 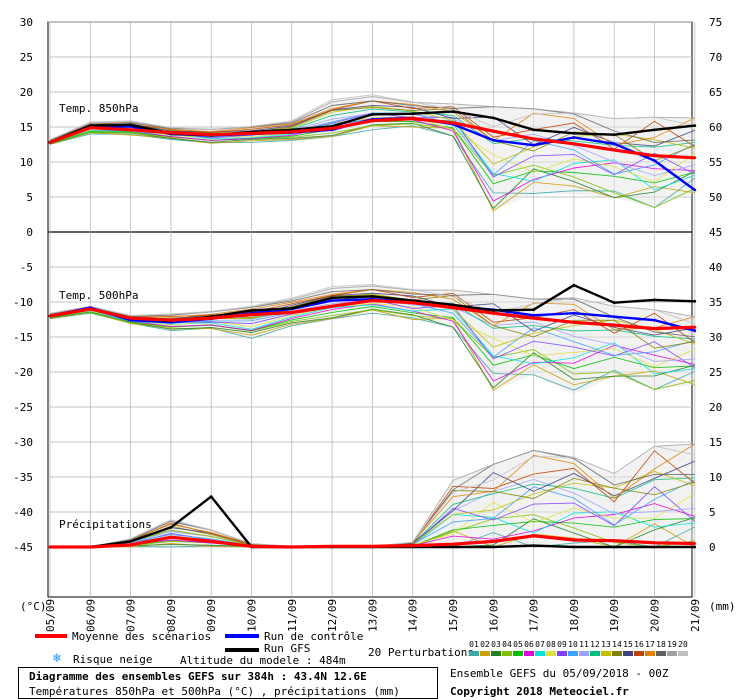 What do you see at coordinates (715, 162) in the screenshot?
I see `right-temp-tick-label: 55` at bounding box center [715, 162].